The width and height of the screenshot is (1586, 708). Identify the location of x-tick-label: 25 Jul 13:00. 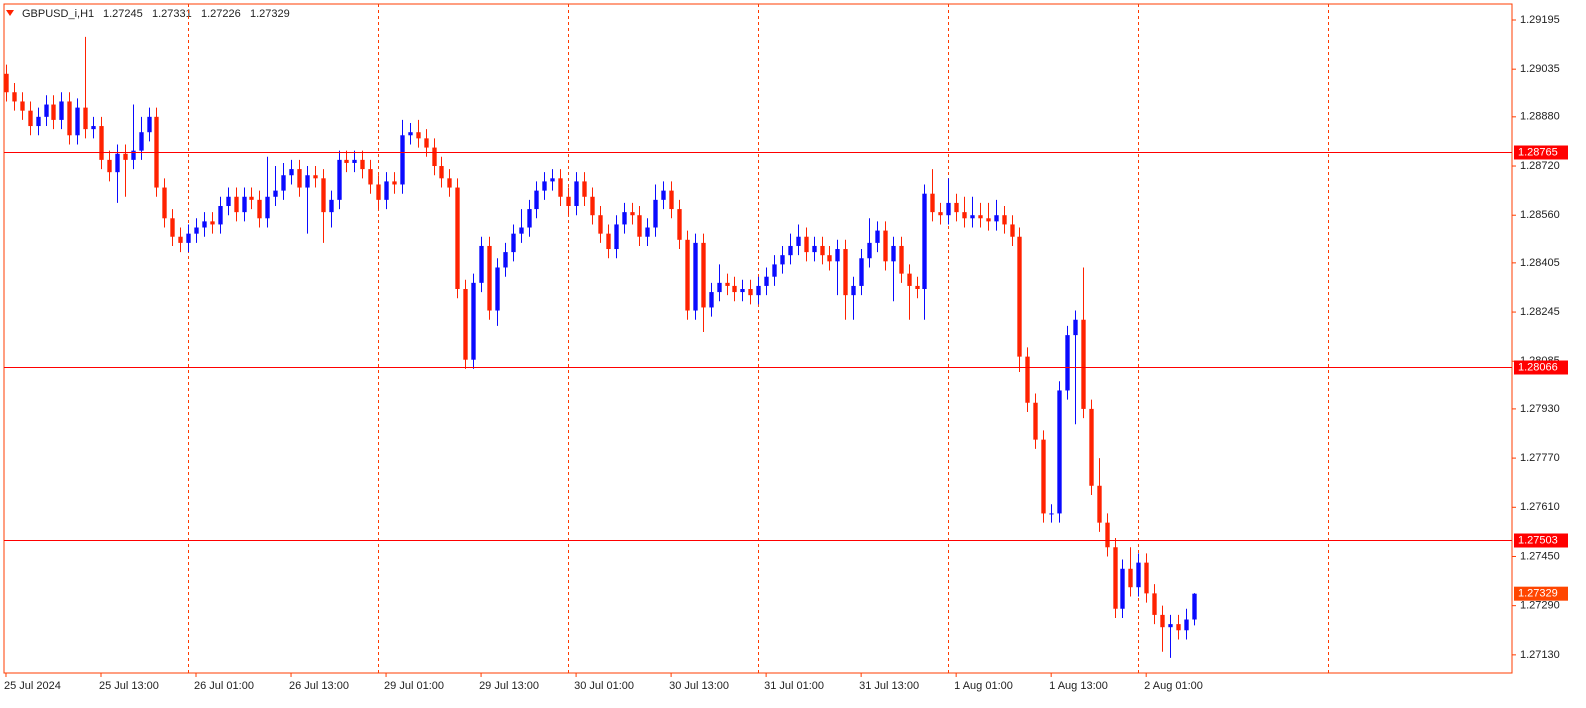
(129, 686).